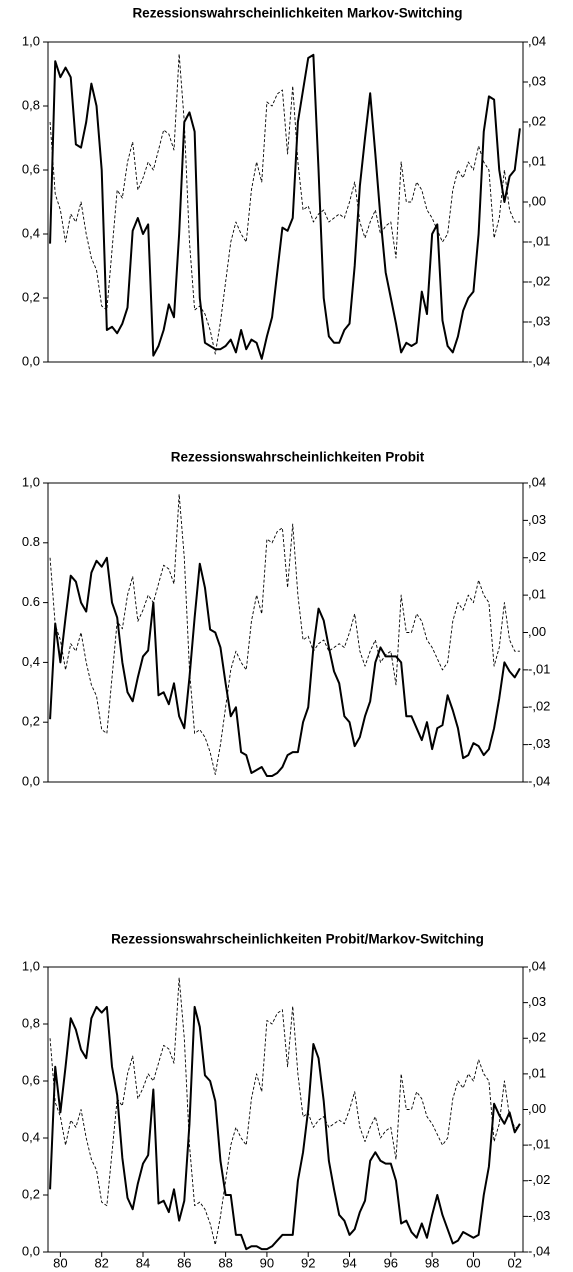 The width and height of the screenshot is (573, 1272). I want to click on x-tick-label: 80, so click(60, 1262).